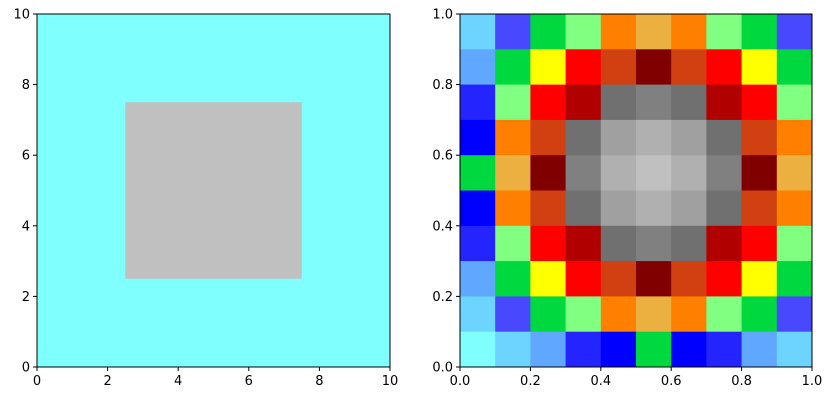 This screenshot has height=401, width=833. I want to click on left-y-axis: 0 2 4 6 8 10, so click(25, 192).